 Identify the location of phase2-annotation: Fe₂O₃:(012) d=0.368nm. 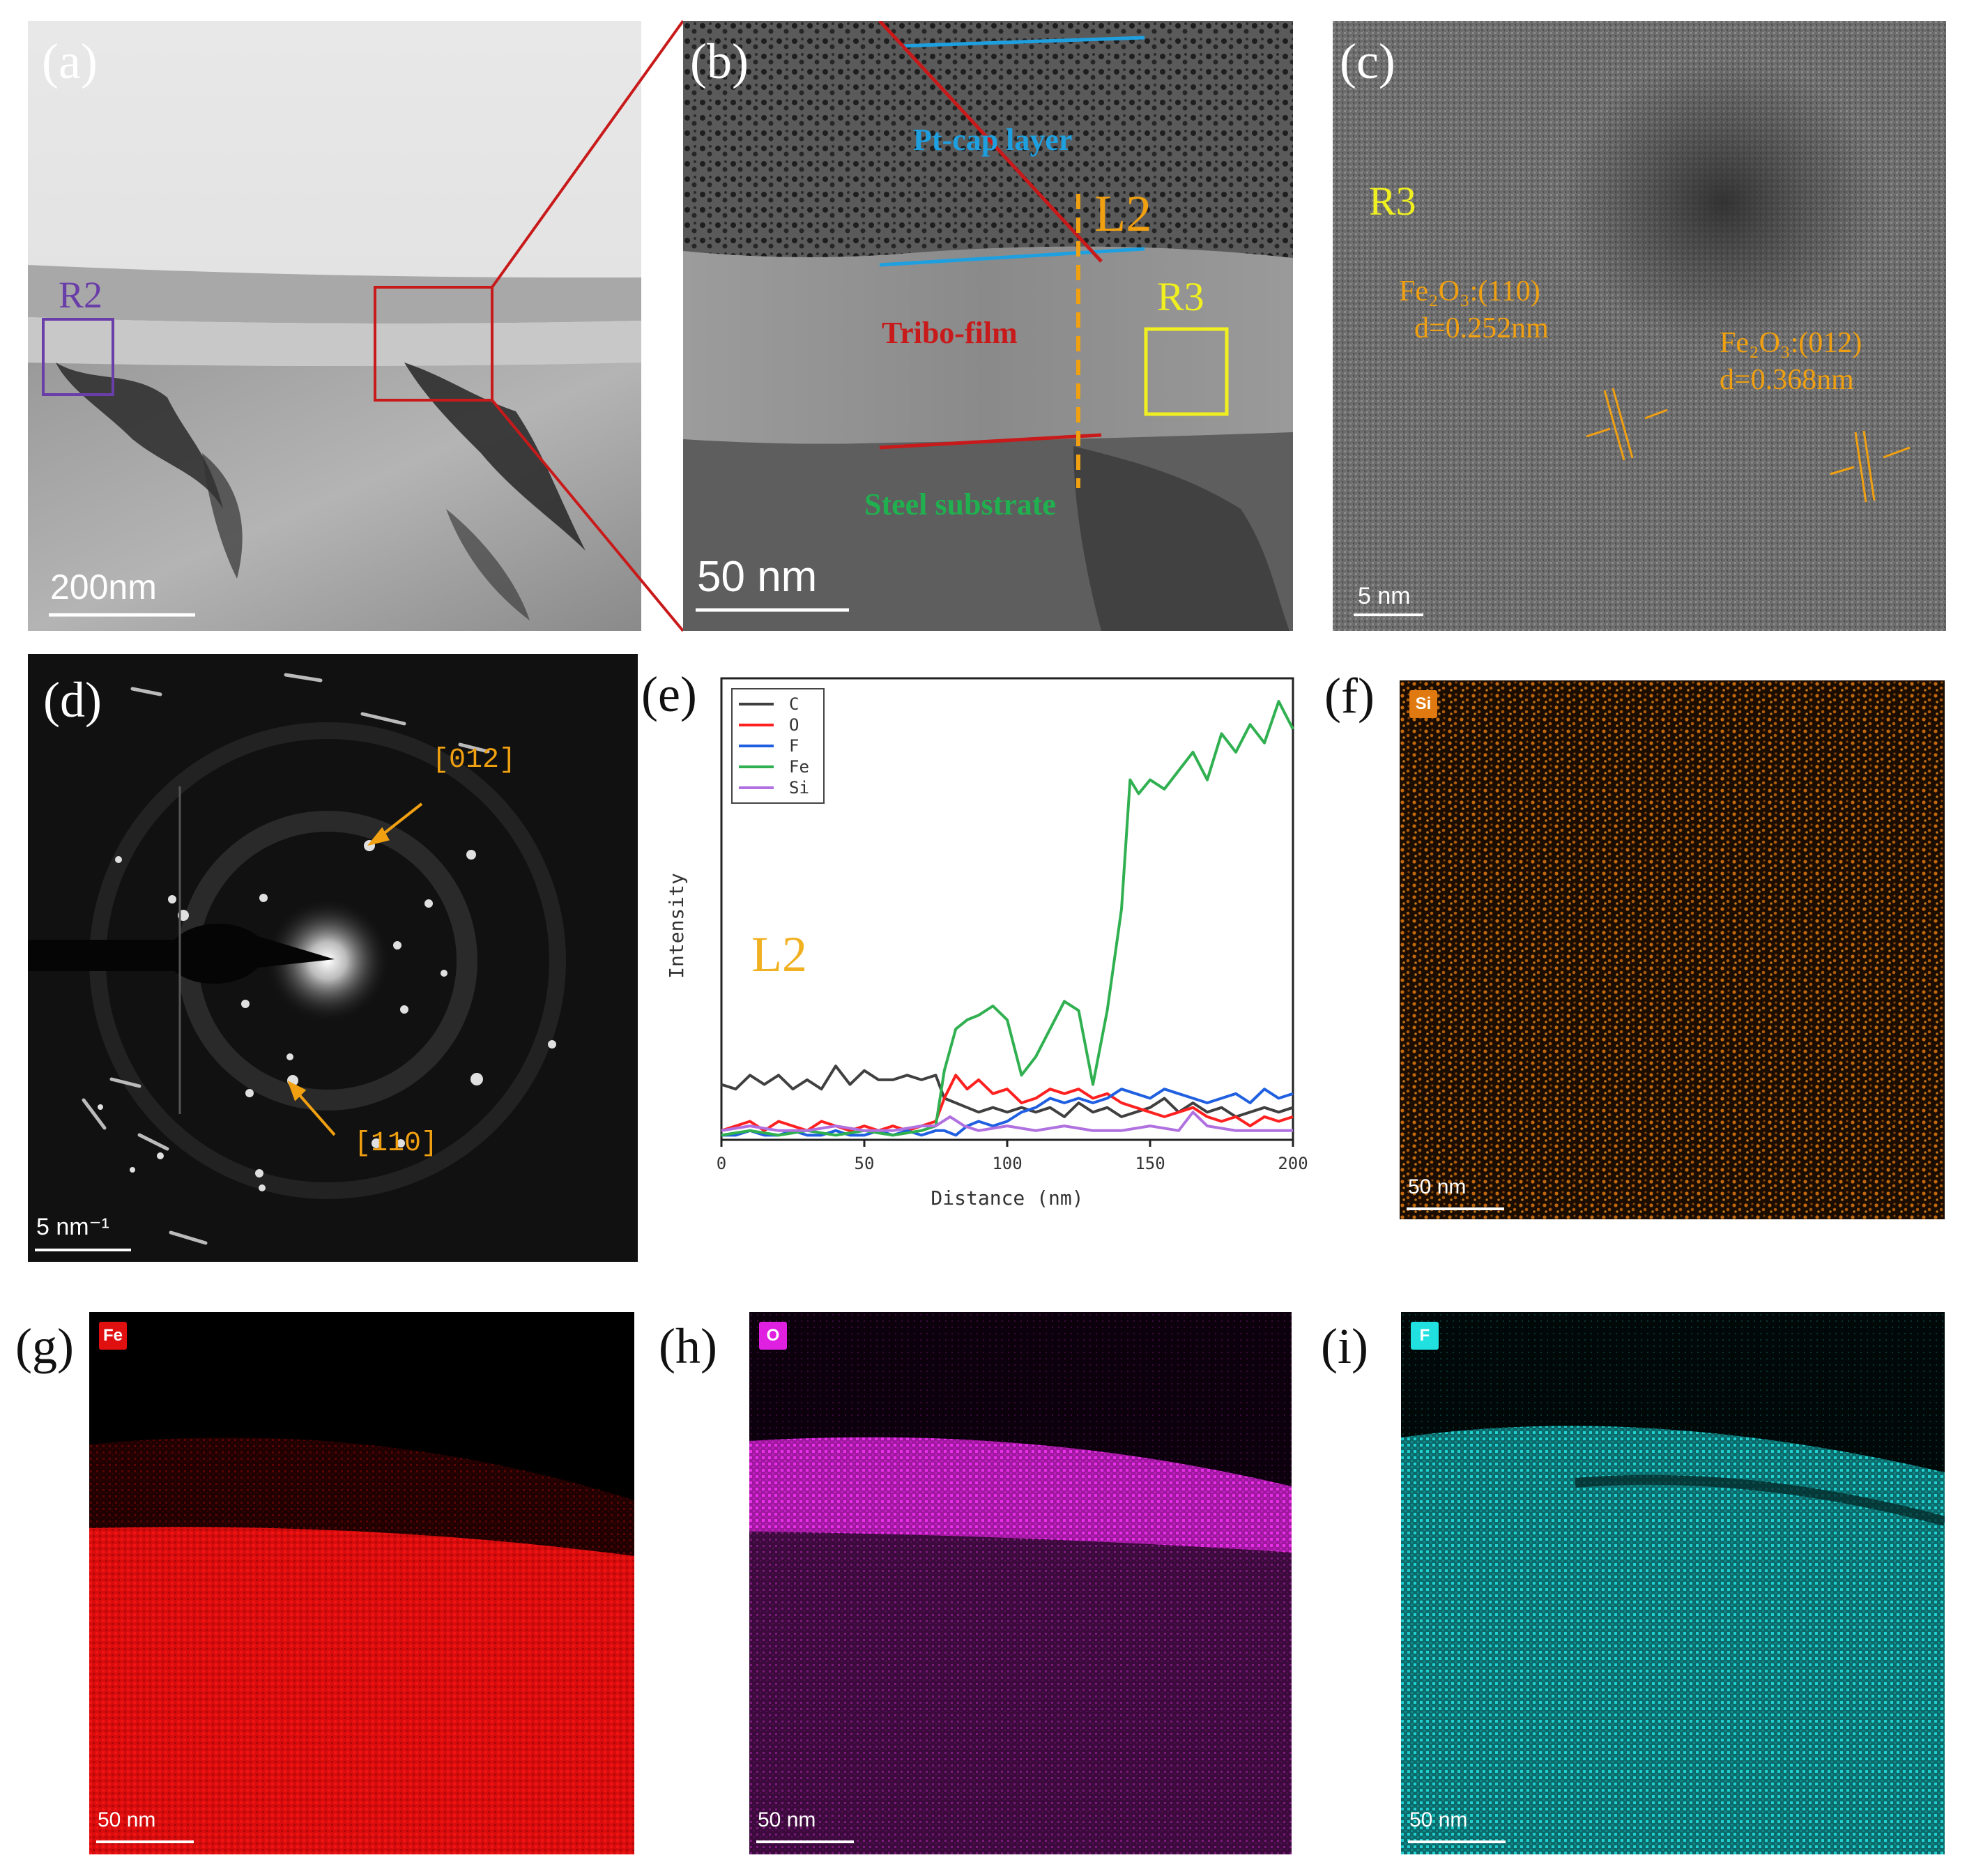
(1791, 362).